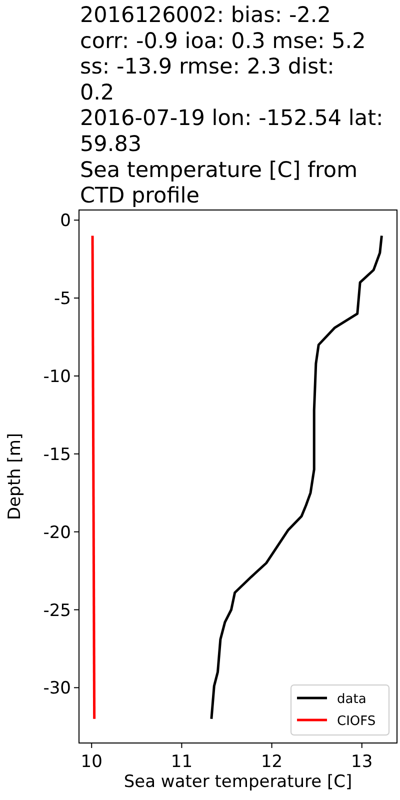 The width and height of the screenshot is (400, 800). Describe the element at coordinates (57, 454) in the screenshot. I see `y-tick-label: -15` at that location.